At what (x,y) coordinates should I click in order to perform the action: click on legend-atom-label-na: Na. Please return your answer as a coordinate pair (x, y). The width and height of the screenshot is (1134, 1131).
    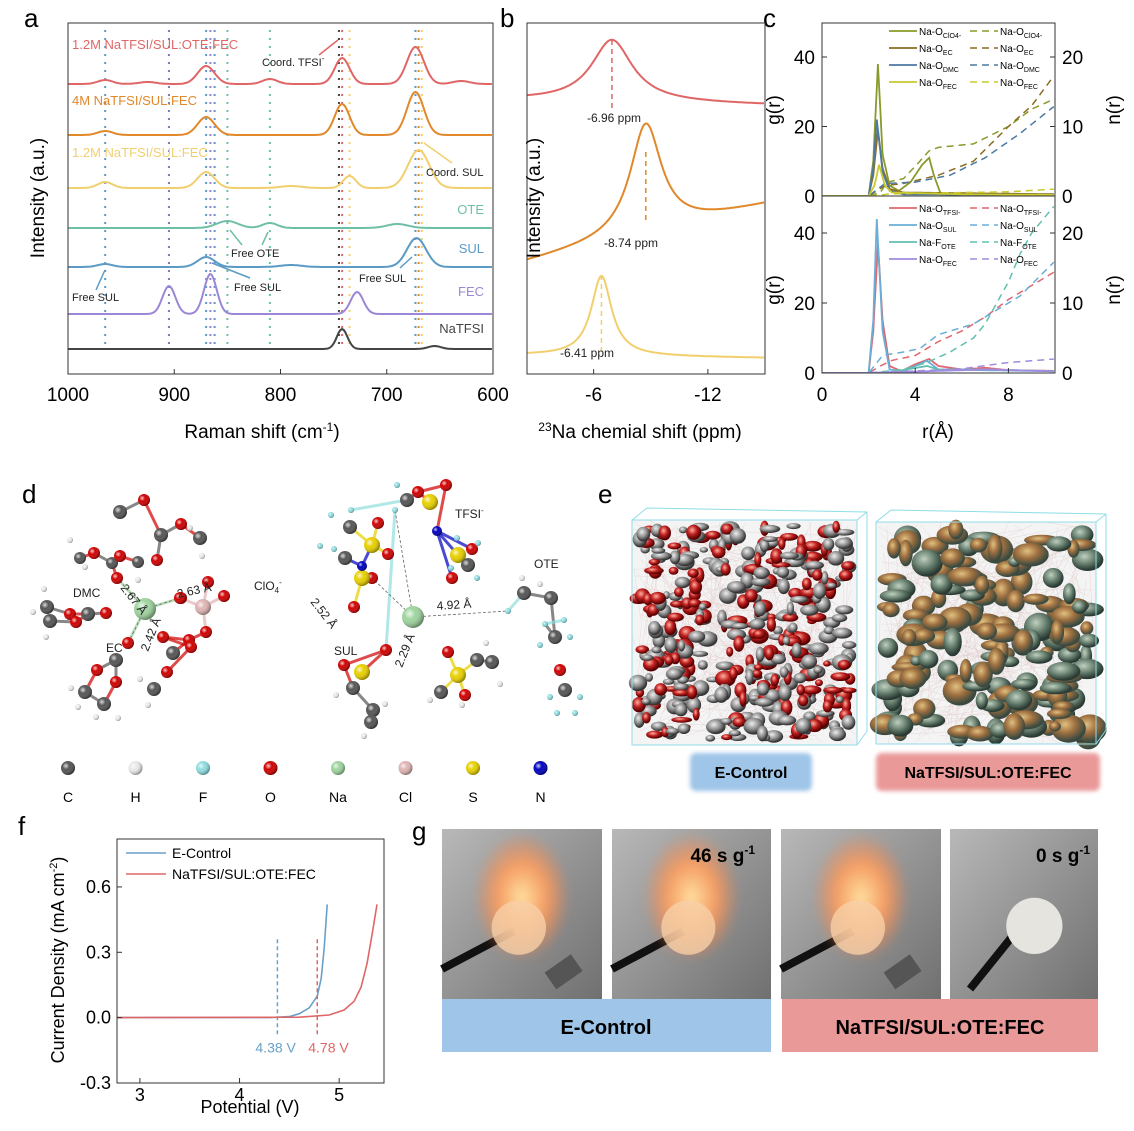
    Looking at the image, I should click on (338, 797).